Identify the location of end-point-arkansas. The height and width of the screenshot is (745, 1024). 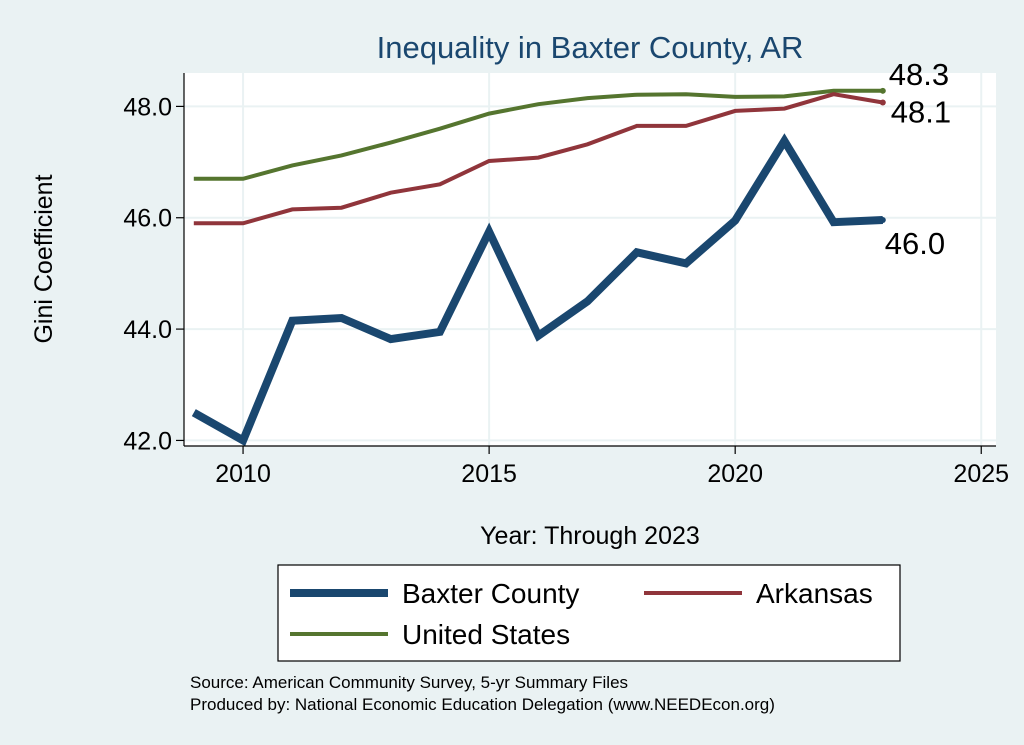
(882, 102).